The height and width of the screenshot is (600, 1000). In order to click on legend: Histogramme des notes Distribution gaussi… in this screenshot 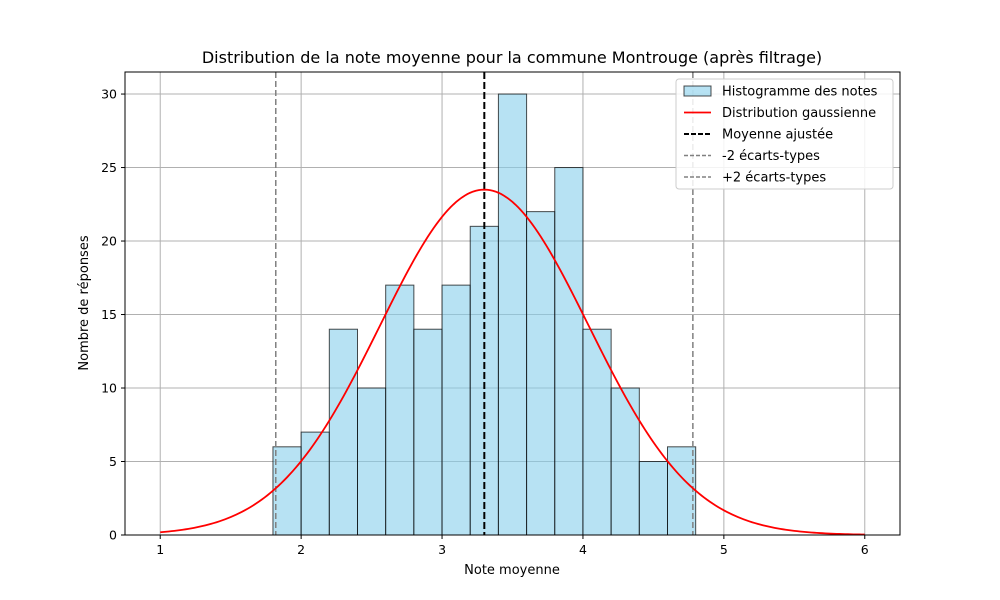, I will do `click(784, 134)`.